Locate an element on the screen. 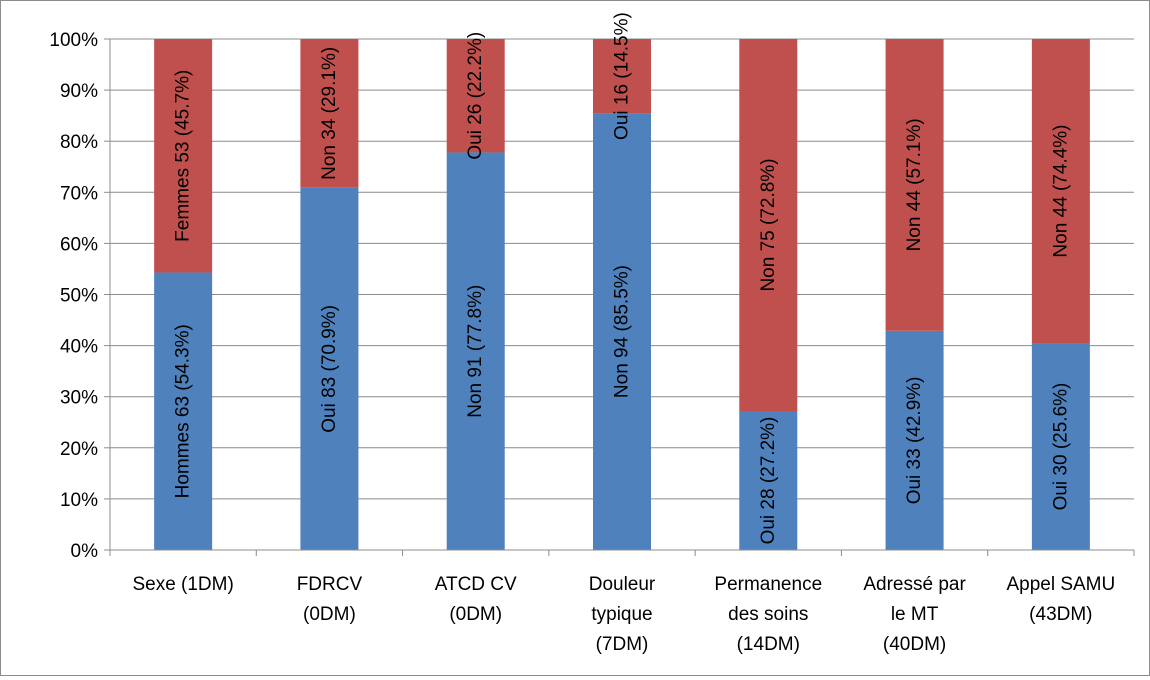 Image resolution: width=1150 pixels, height=680 pixels. y-tick-label: 40% is located at coordinates (79, 347).